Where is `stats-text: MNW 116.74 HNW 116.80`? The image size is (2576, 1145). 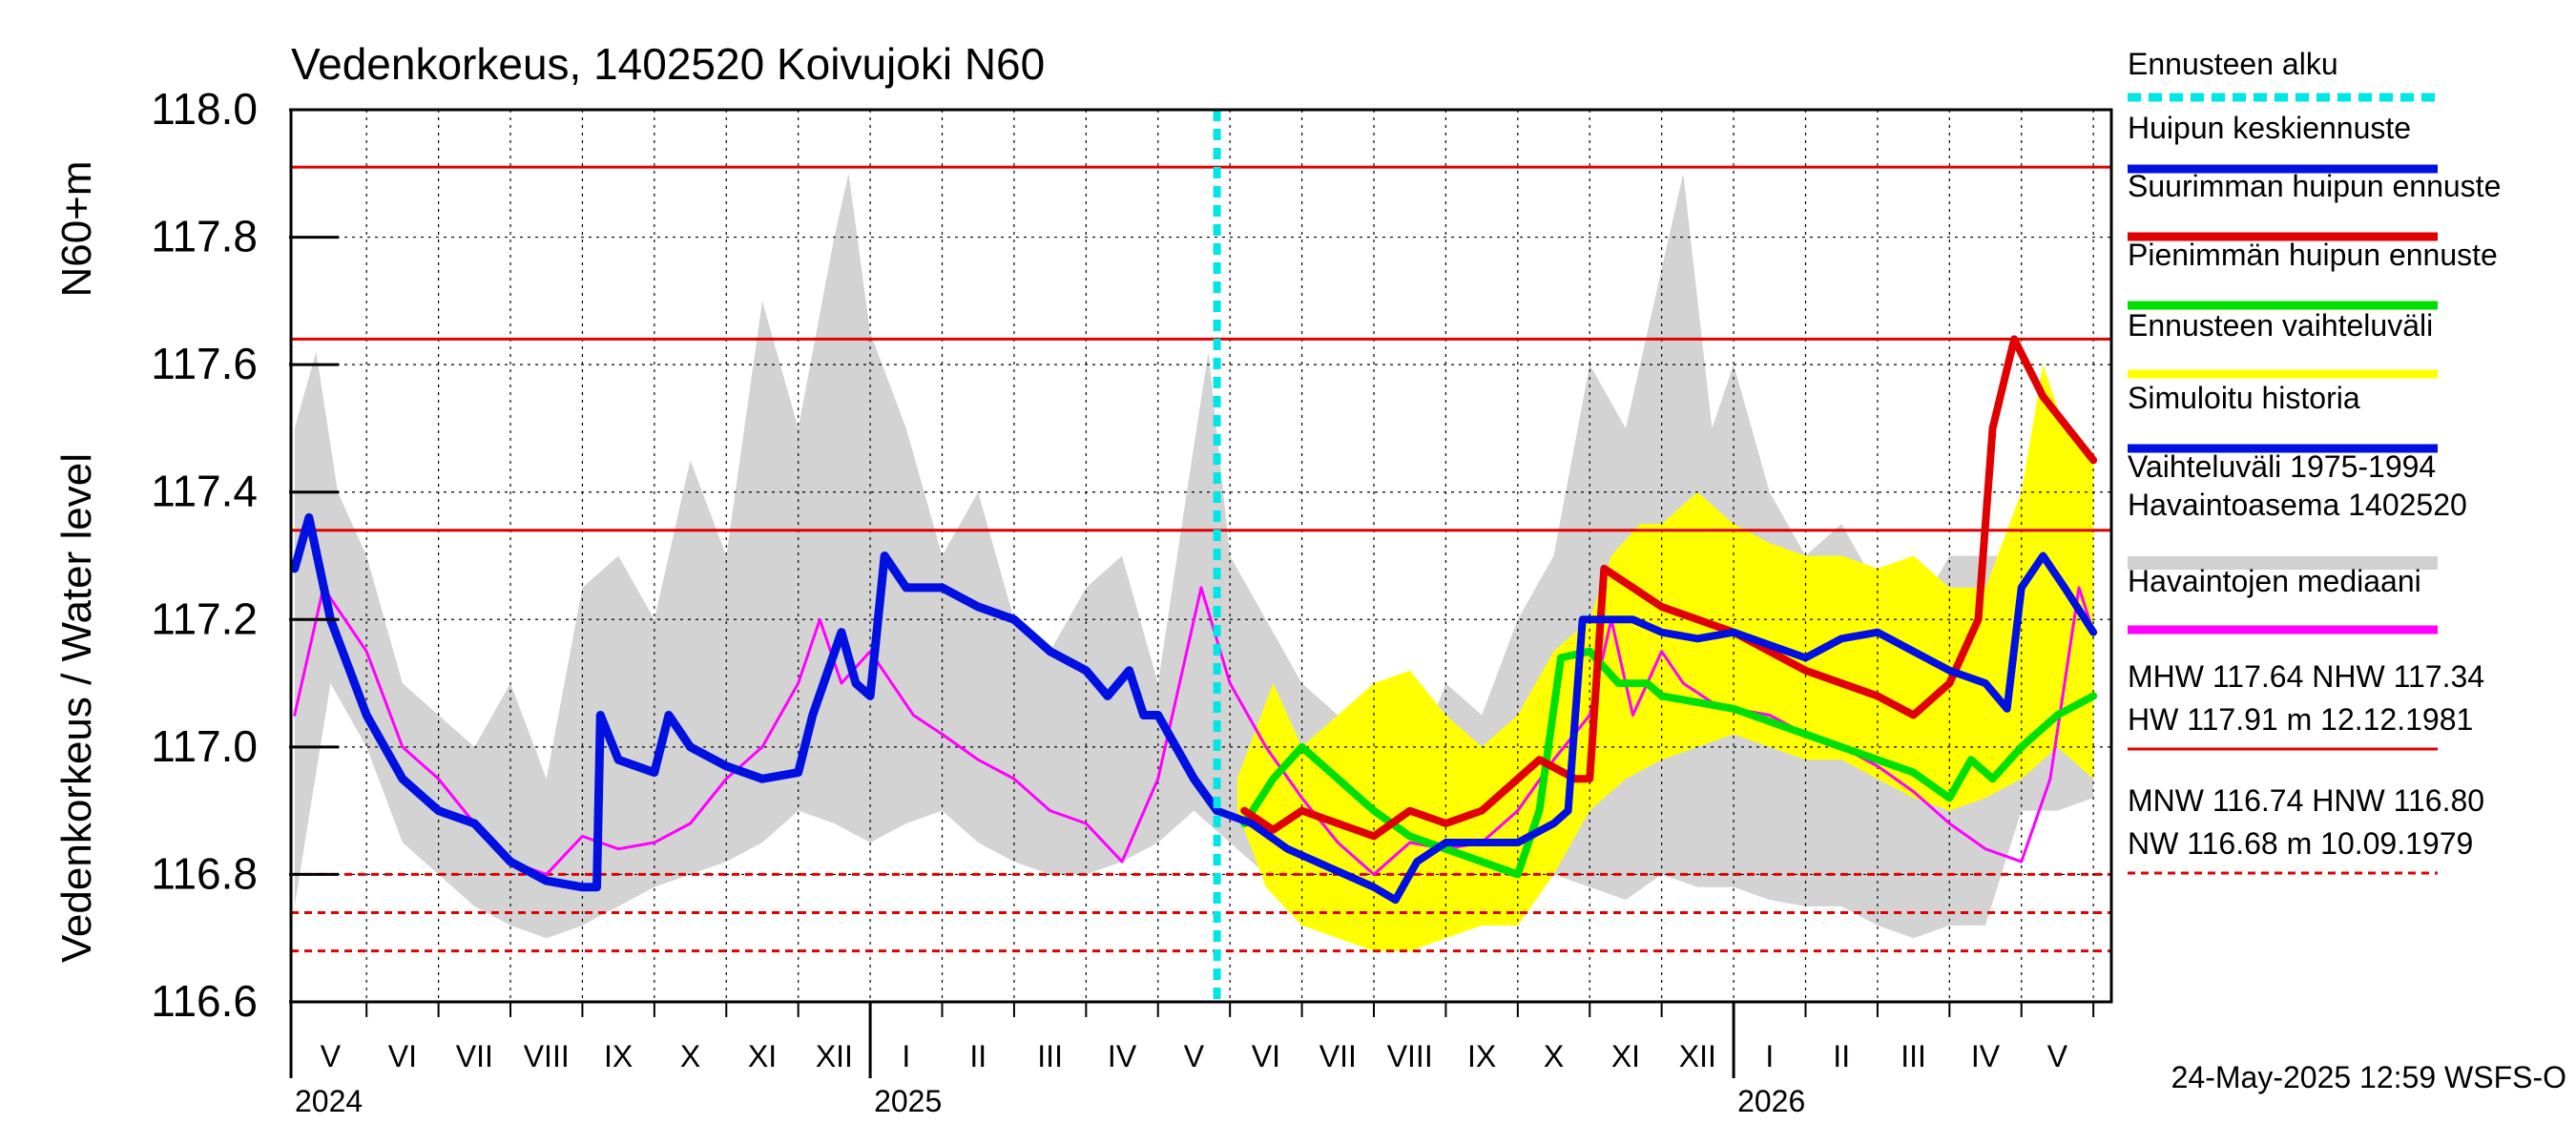 stats-text: MNW 116.74 HNW 116.80 is located at coordinates (2306, 801).